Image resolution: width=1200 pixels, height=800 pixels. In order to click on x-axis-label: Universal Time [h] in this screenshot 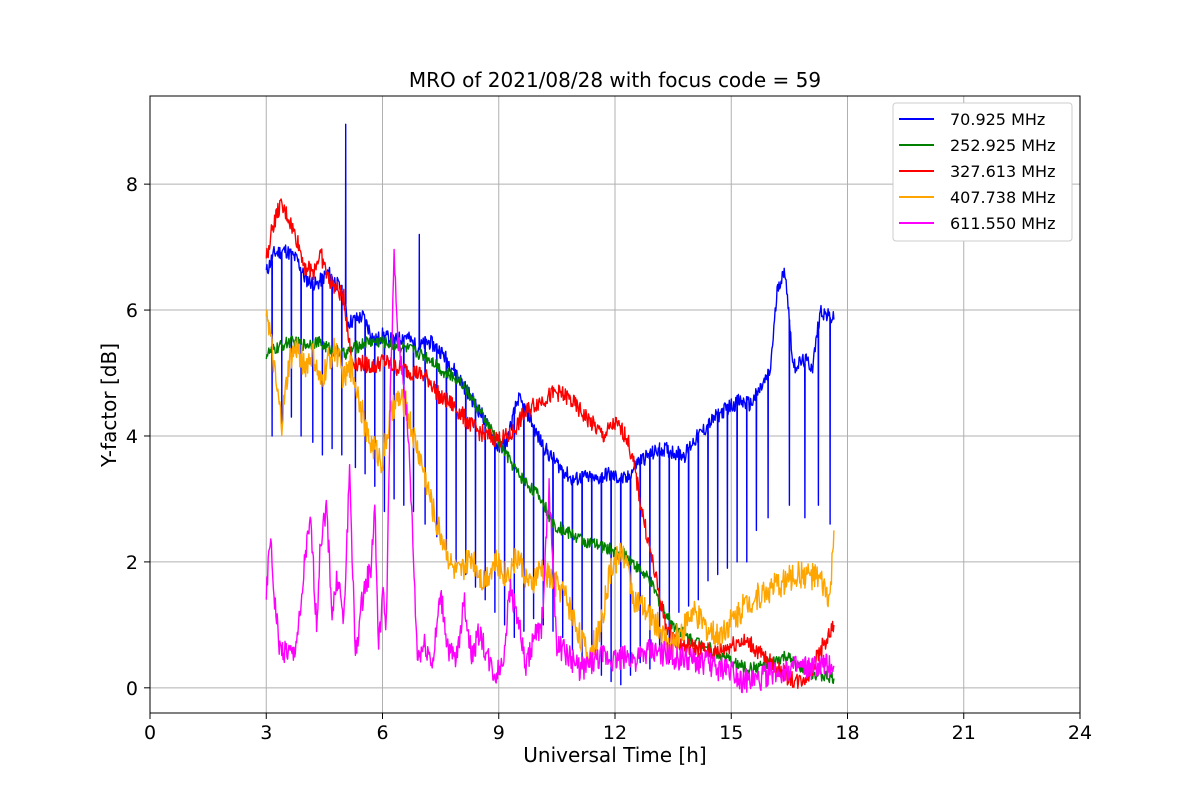, I will do `click(614, 755)`.